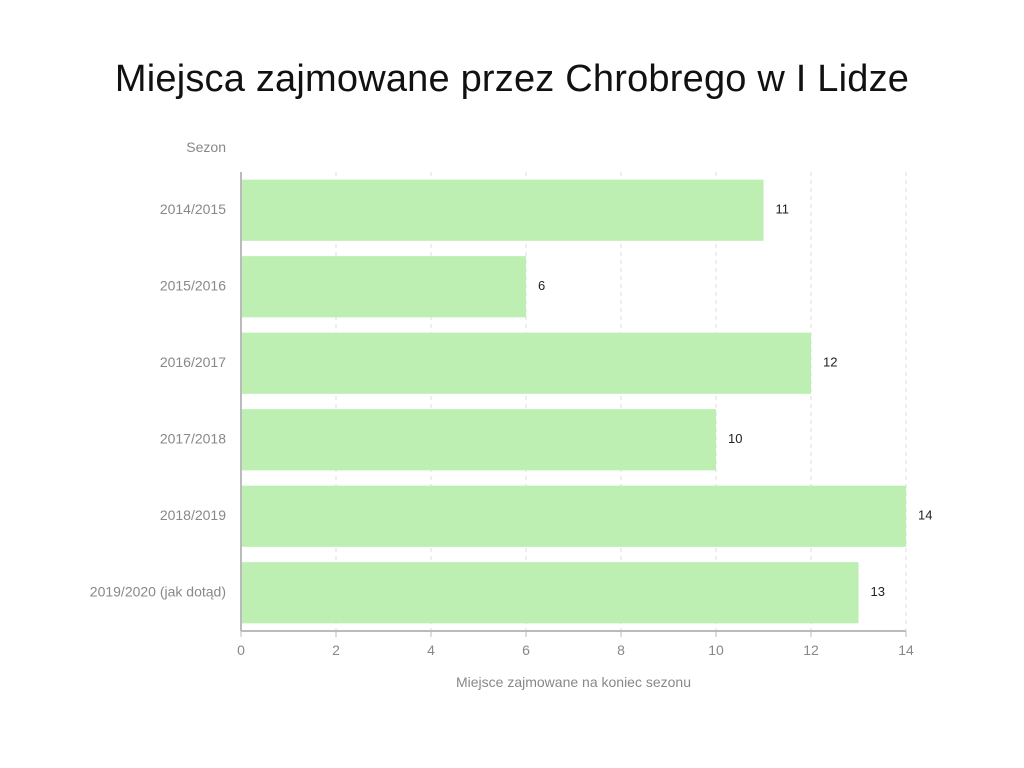 The image size is (1024, 768). What do you see at coordinates (716, 650) in the screenshot?
I see `x-tick-label: 10` at bounding box center [716, 650].